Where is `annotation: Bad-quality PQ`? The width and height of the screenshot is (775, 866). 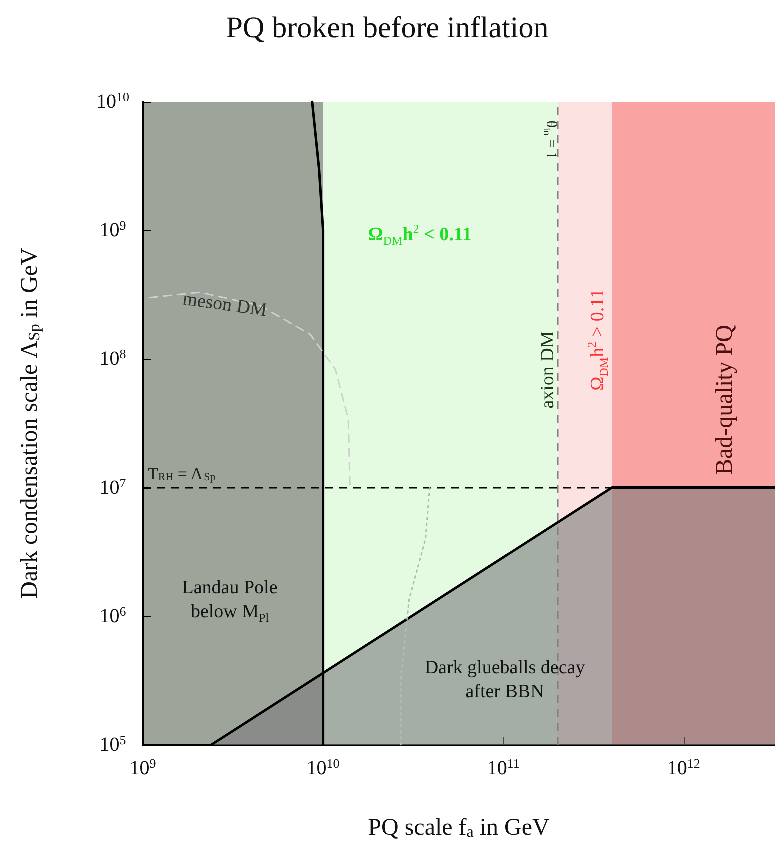
annotation: Bad-quality PQ is located at coordinates (725, 400).